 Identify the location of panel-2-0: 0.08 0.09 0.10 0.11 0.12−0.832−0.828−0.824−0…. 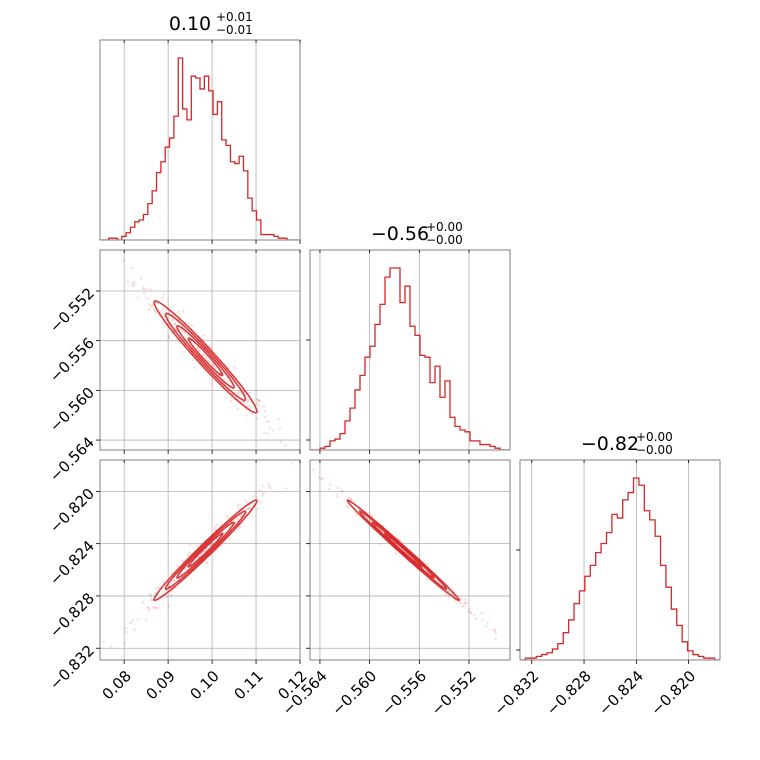
(178, 581).